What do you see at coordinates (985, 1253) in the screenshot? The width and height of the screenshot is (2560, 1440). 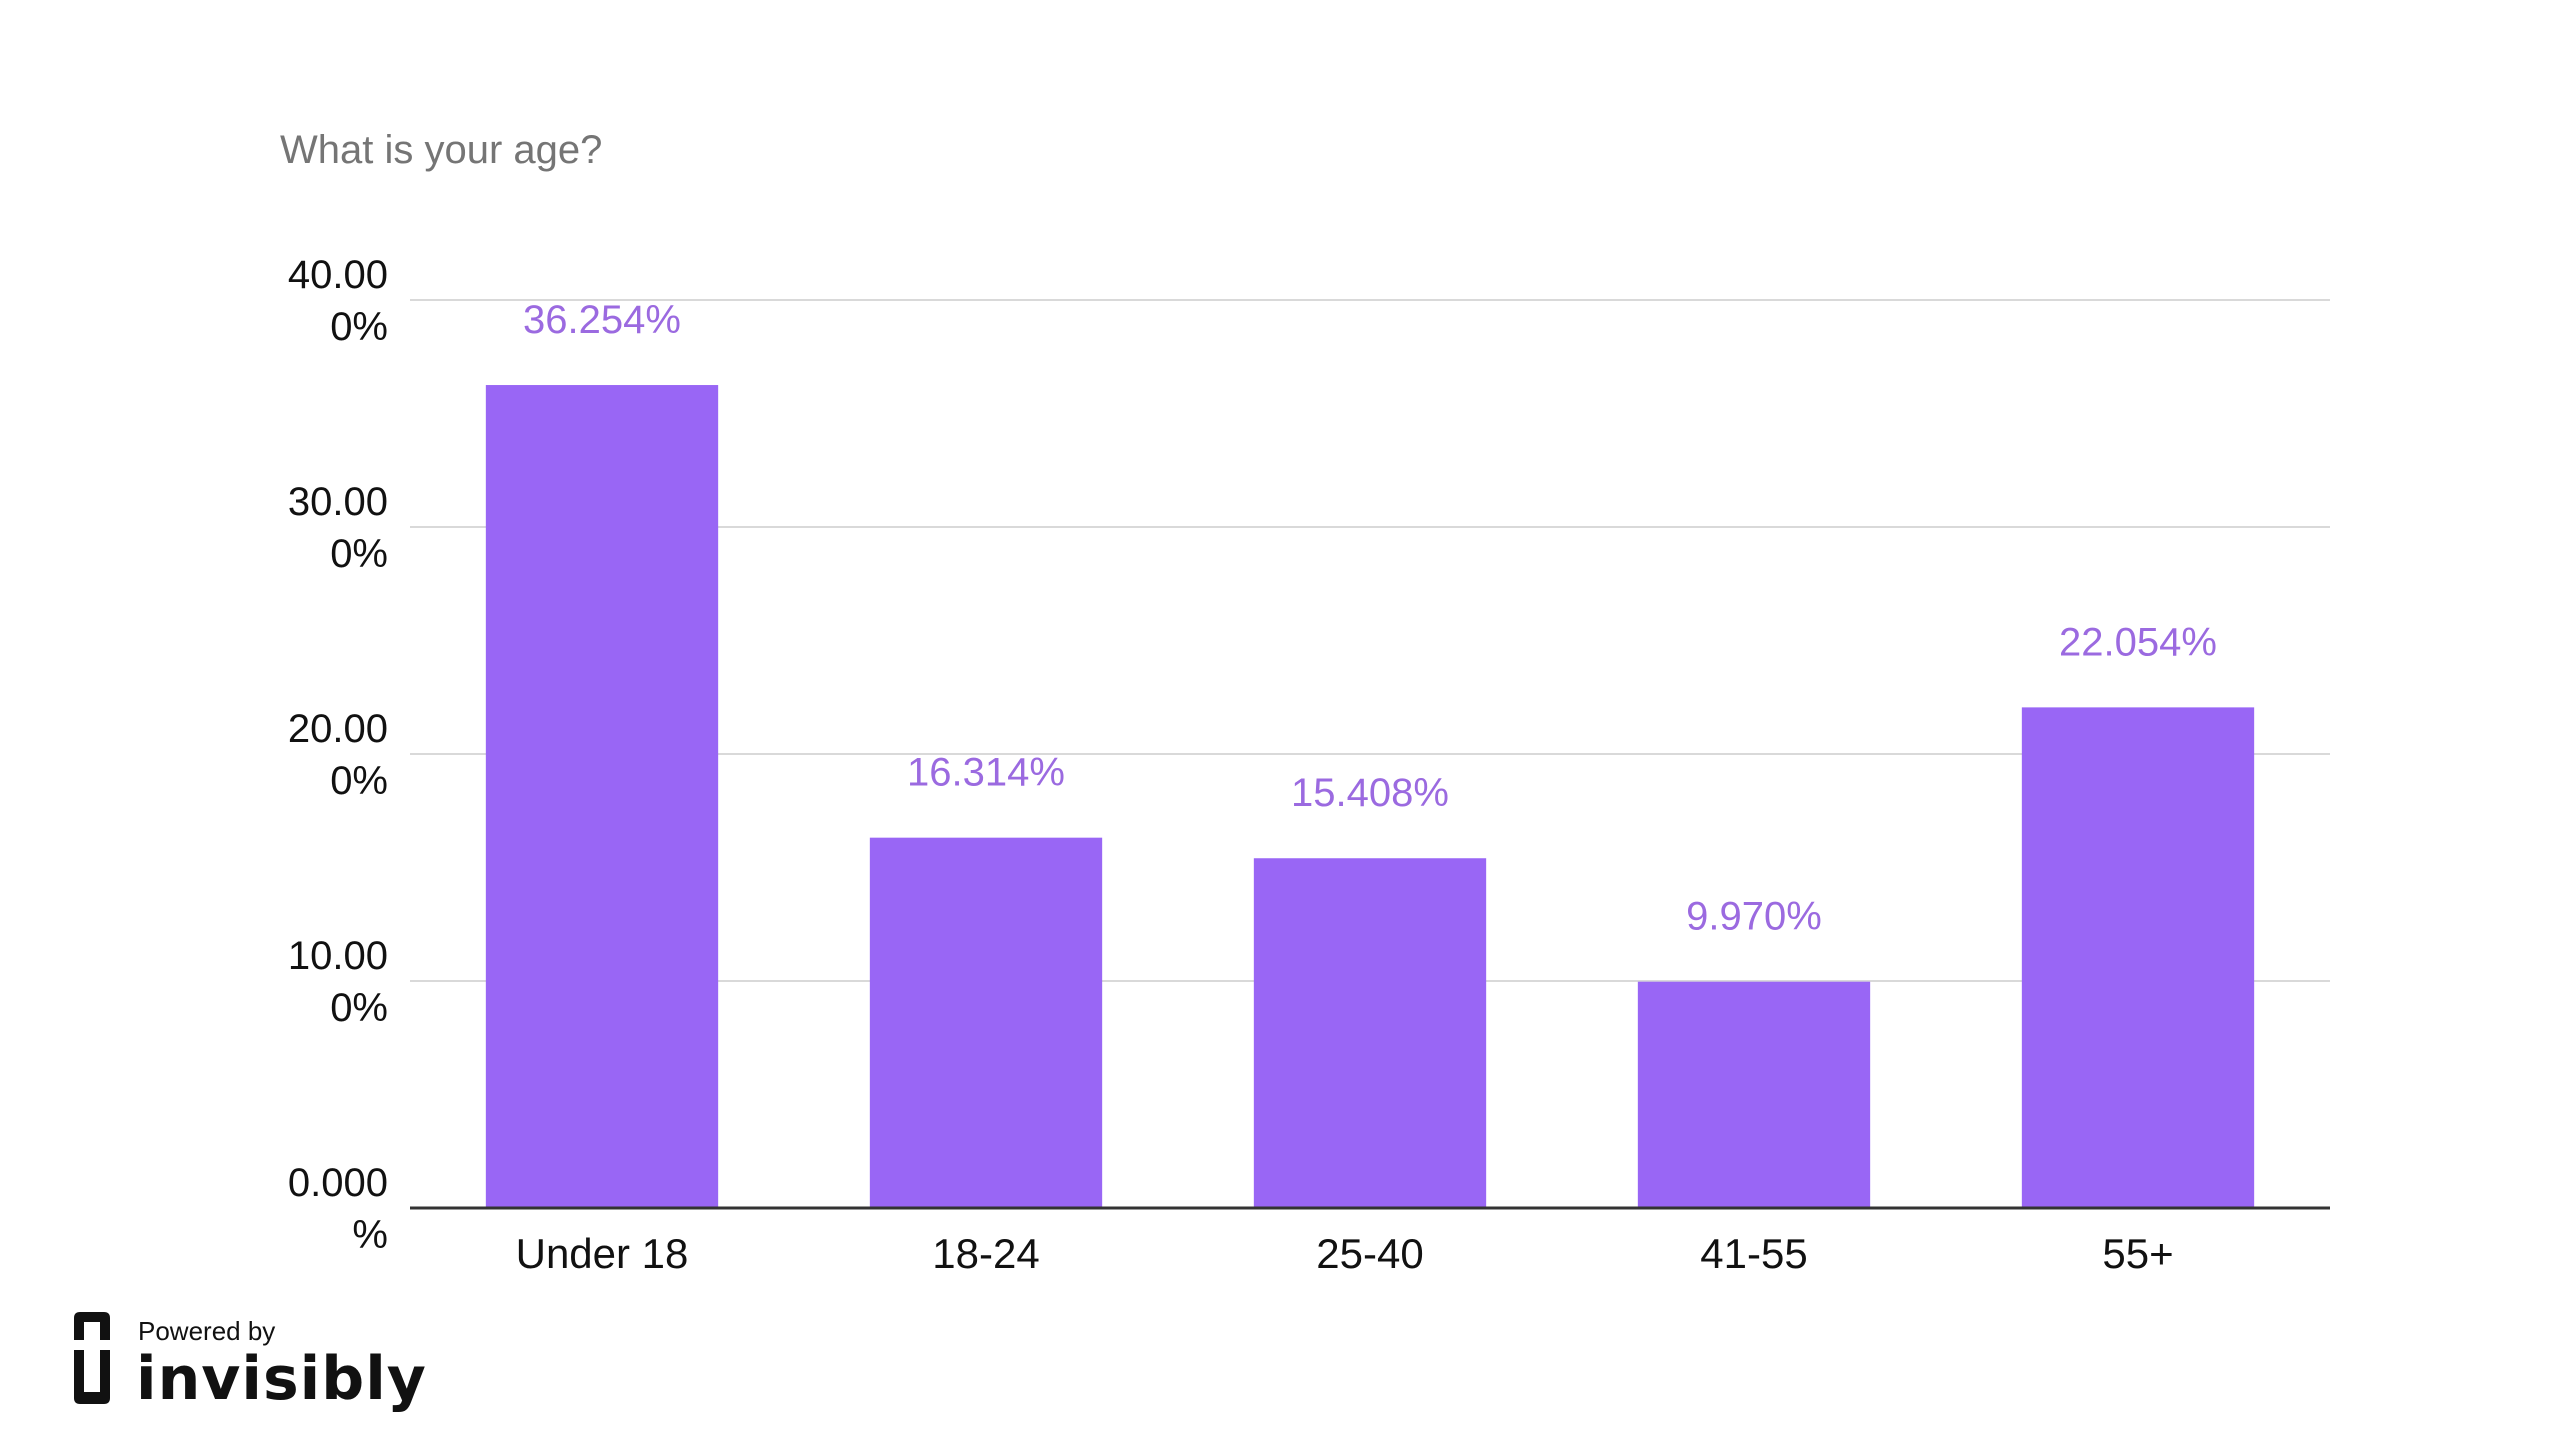 I see `x-tick-label-1: 18-24` at bounding box center [985, 1253].